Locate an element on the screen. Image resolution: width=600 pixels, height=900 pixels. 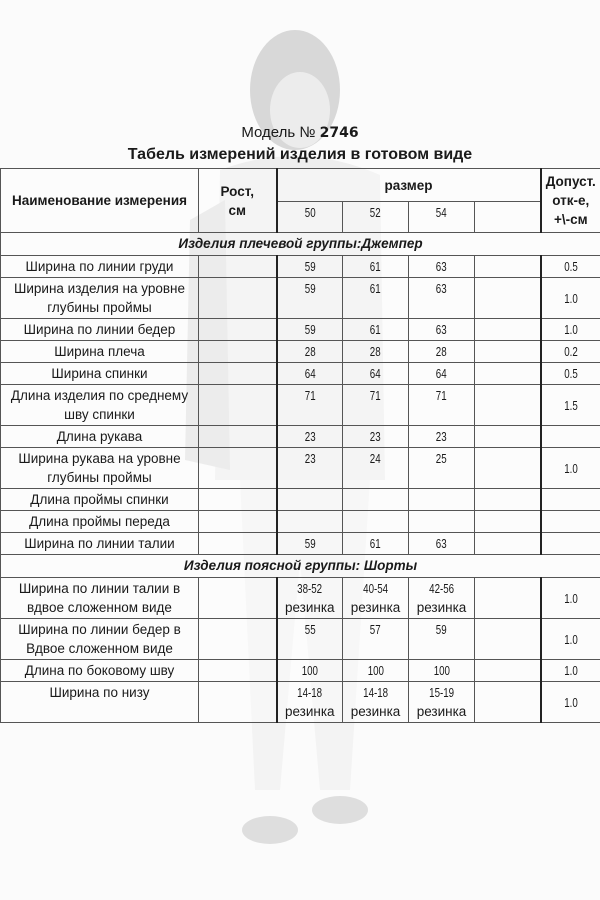
cell-value: 71 is located at coordinates (310, 395).